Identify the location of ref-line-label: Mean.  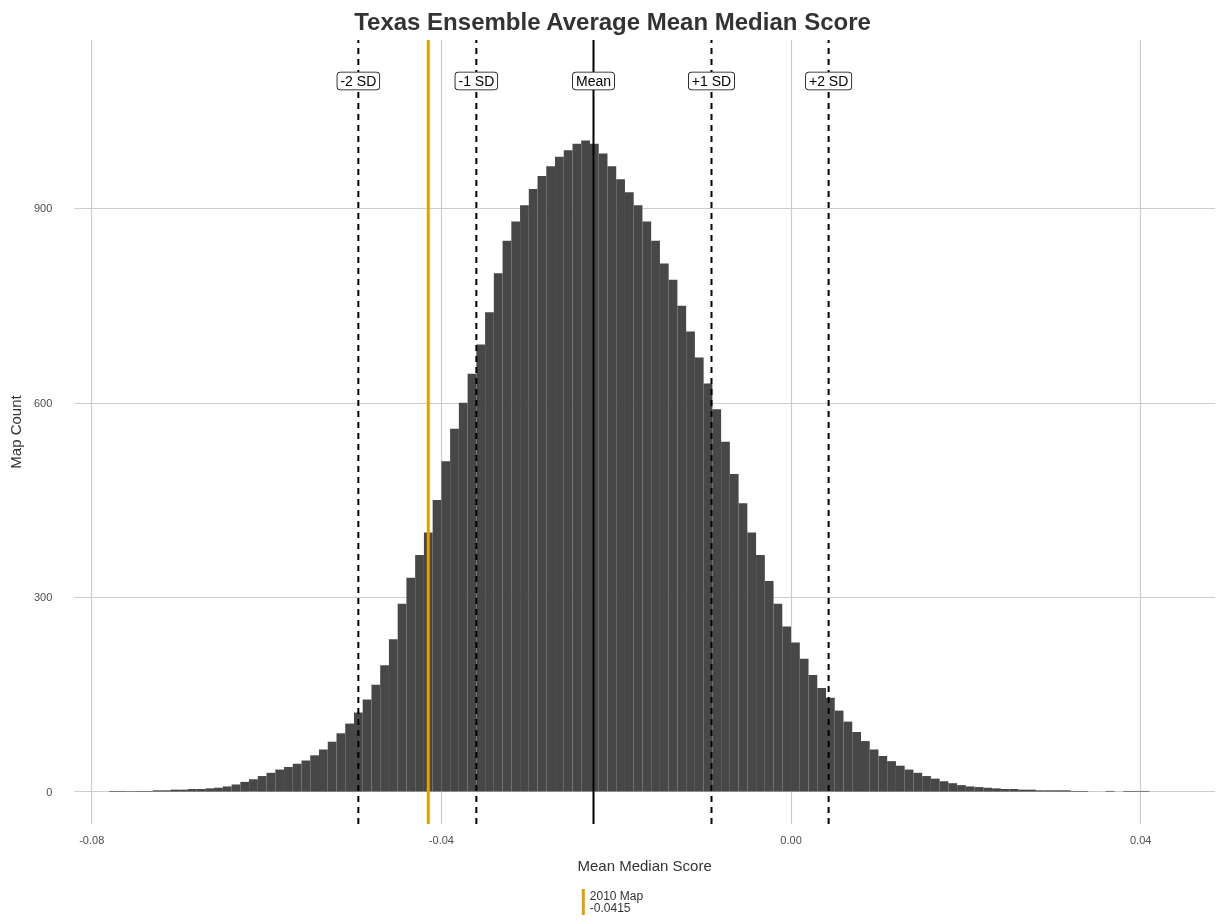
(593, 81).